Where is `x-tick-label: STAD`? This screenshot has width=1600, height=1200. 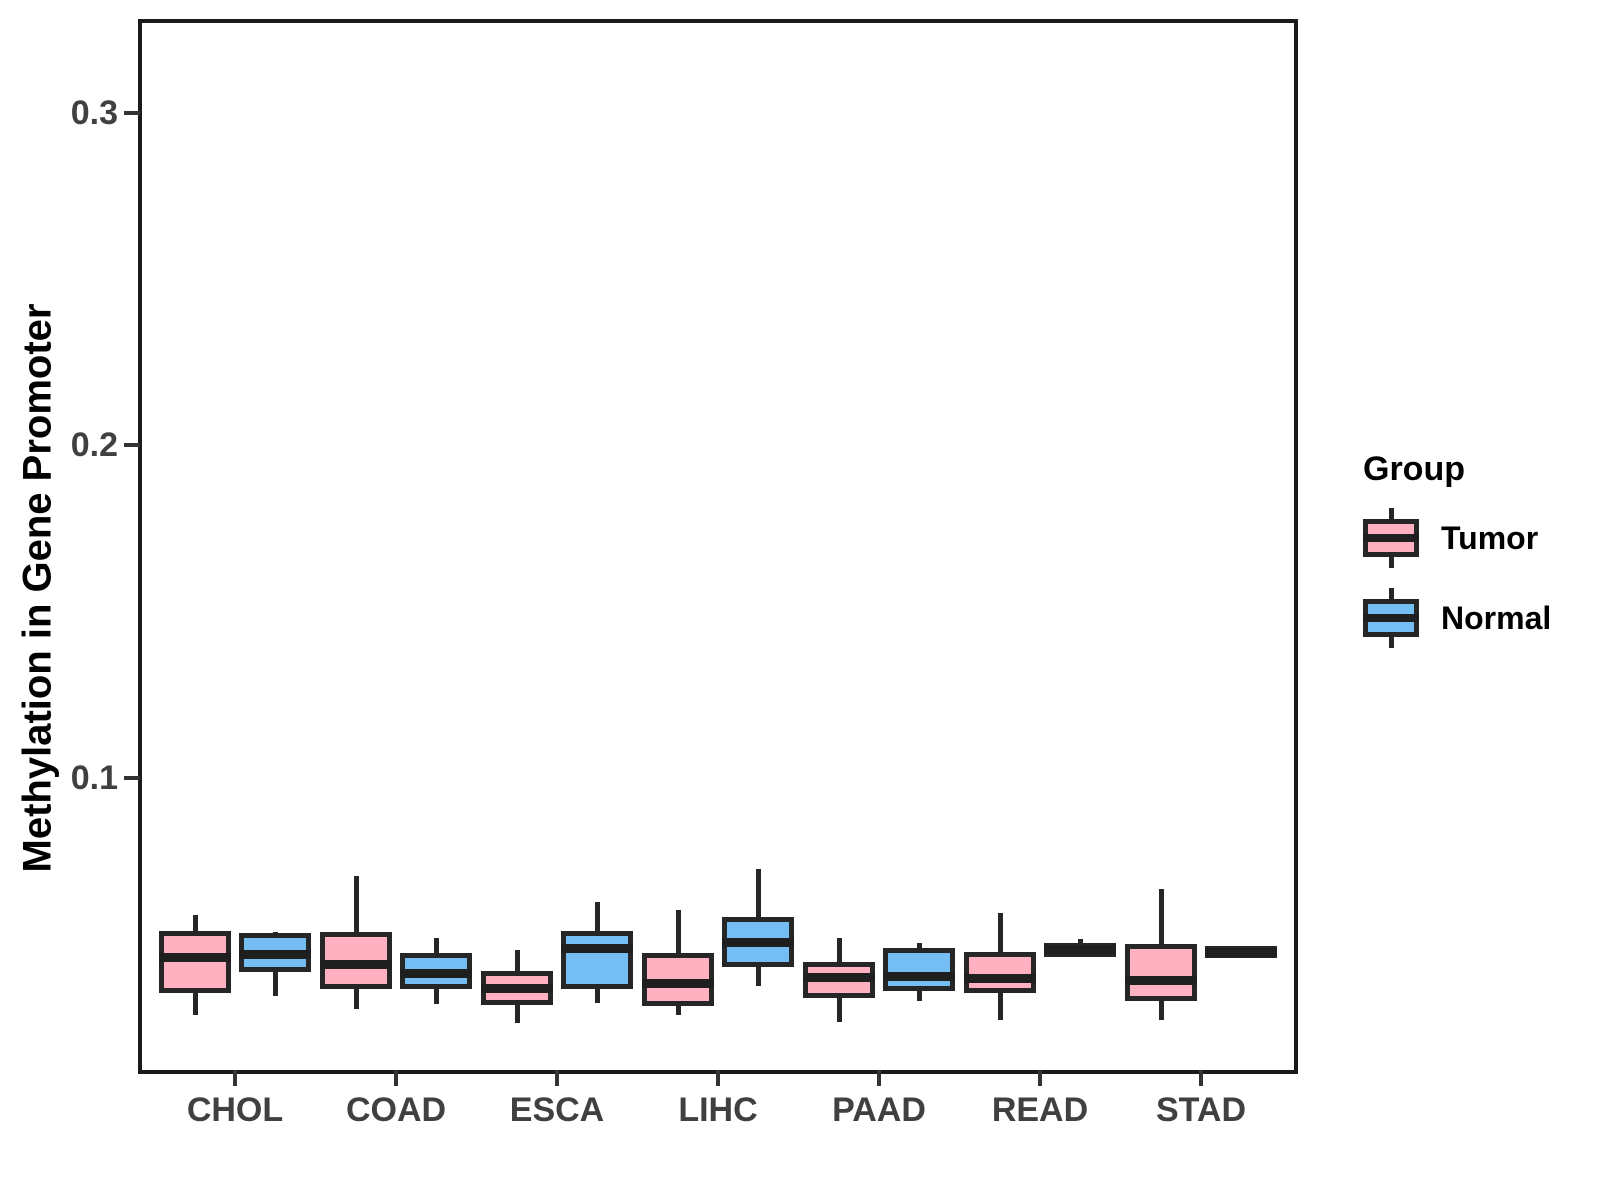
x-tick-label: STAD is located at coordinates (1201, 1110).